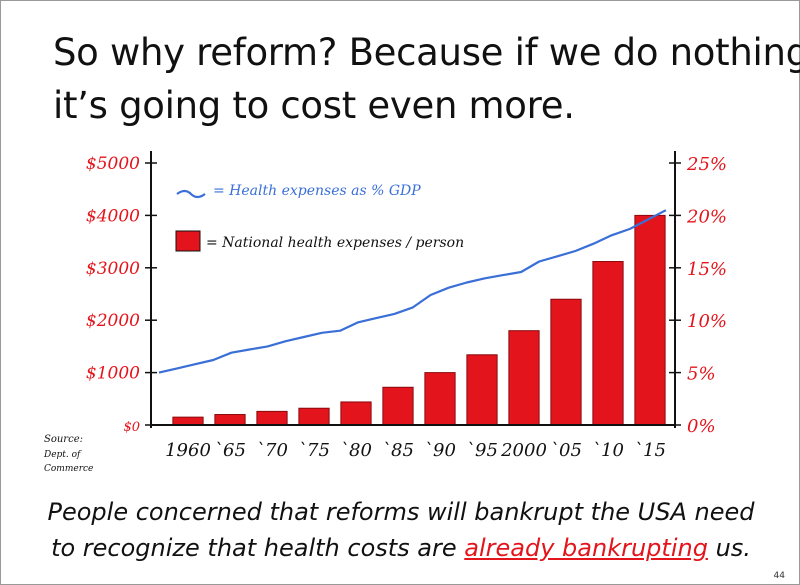 This screenshot has height=585, width=800. Describe the element at coordinates (608, 450) in the screenshot. I see `x-tick-label: `10` at that location.